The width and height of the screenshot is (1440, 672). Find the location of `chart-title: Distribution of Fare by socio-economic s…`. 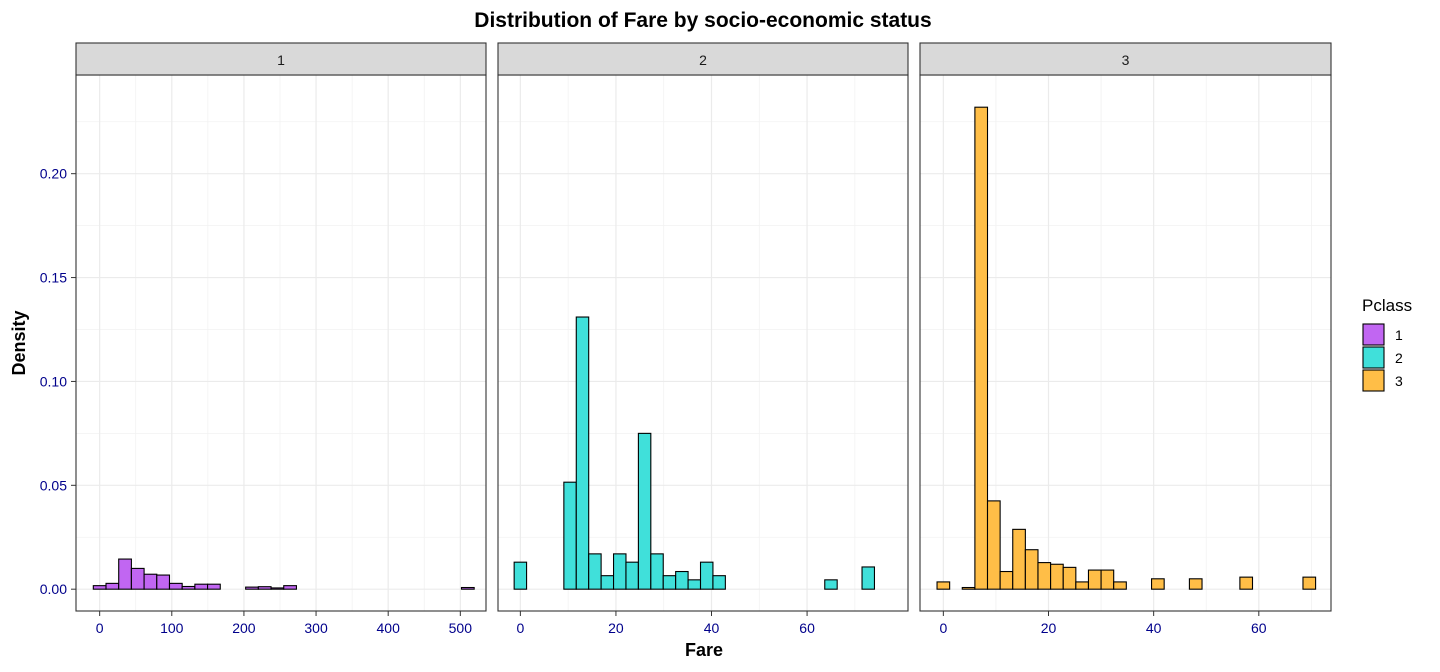

chart-title: Distribution of Fare by socio-economic s… is located at coordinates (702, 20).